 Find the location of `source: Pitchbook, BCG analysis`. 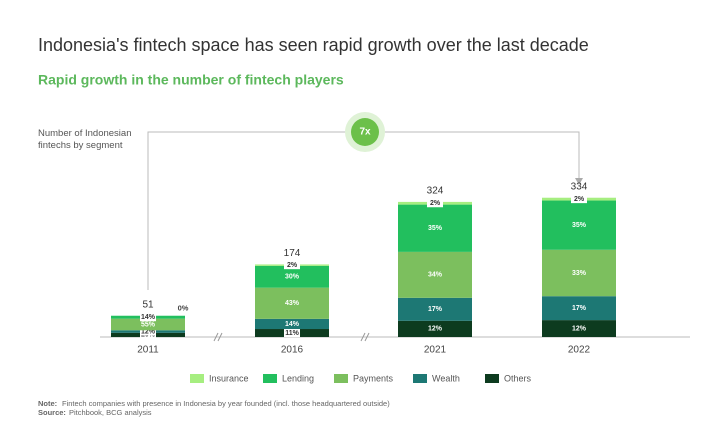

source: Pitchbook, BCG analysis is located at coordinates (110, 412).